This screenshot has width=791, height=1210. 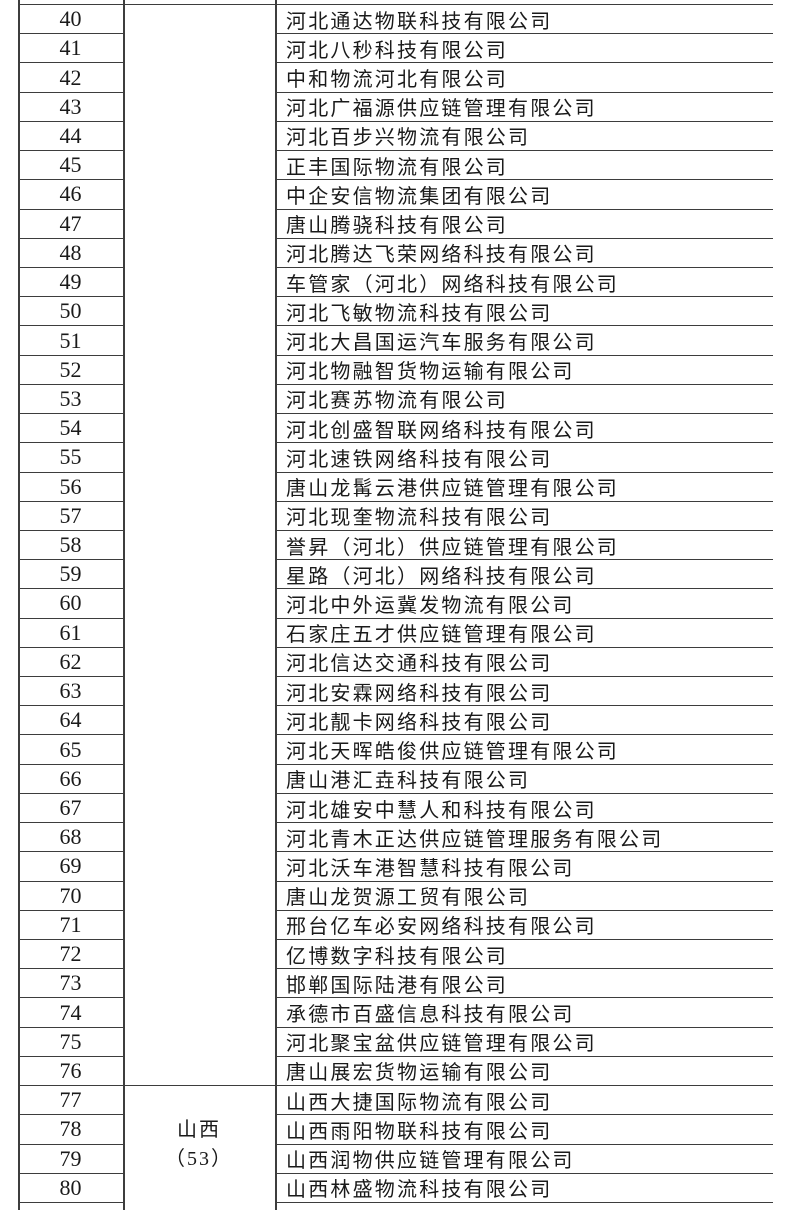 What do you see at coordinates (70, 663) in the screenshot?
I see `row-number-cell: 62` at bounding box center [70, 663].